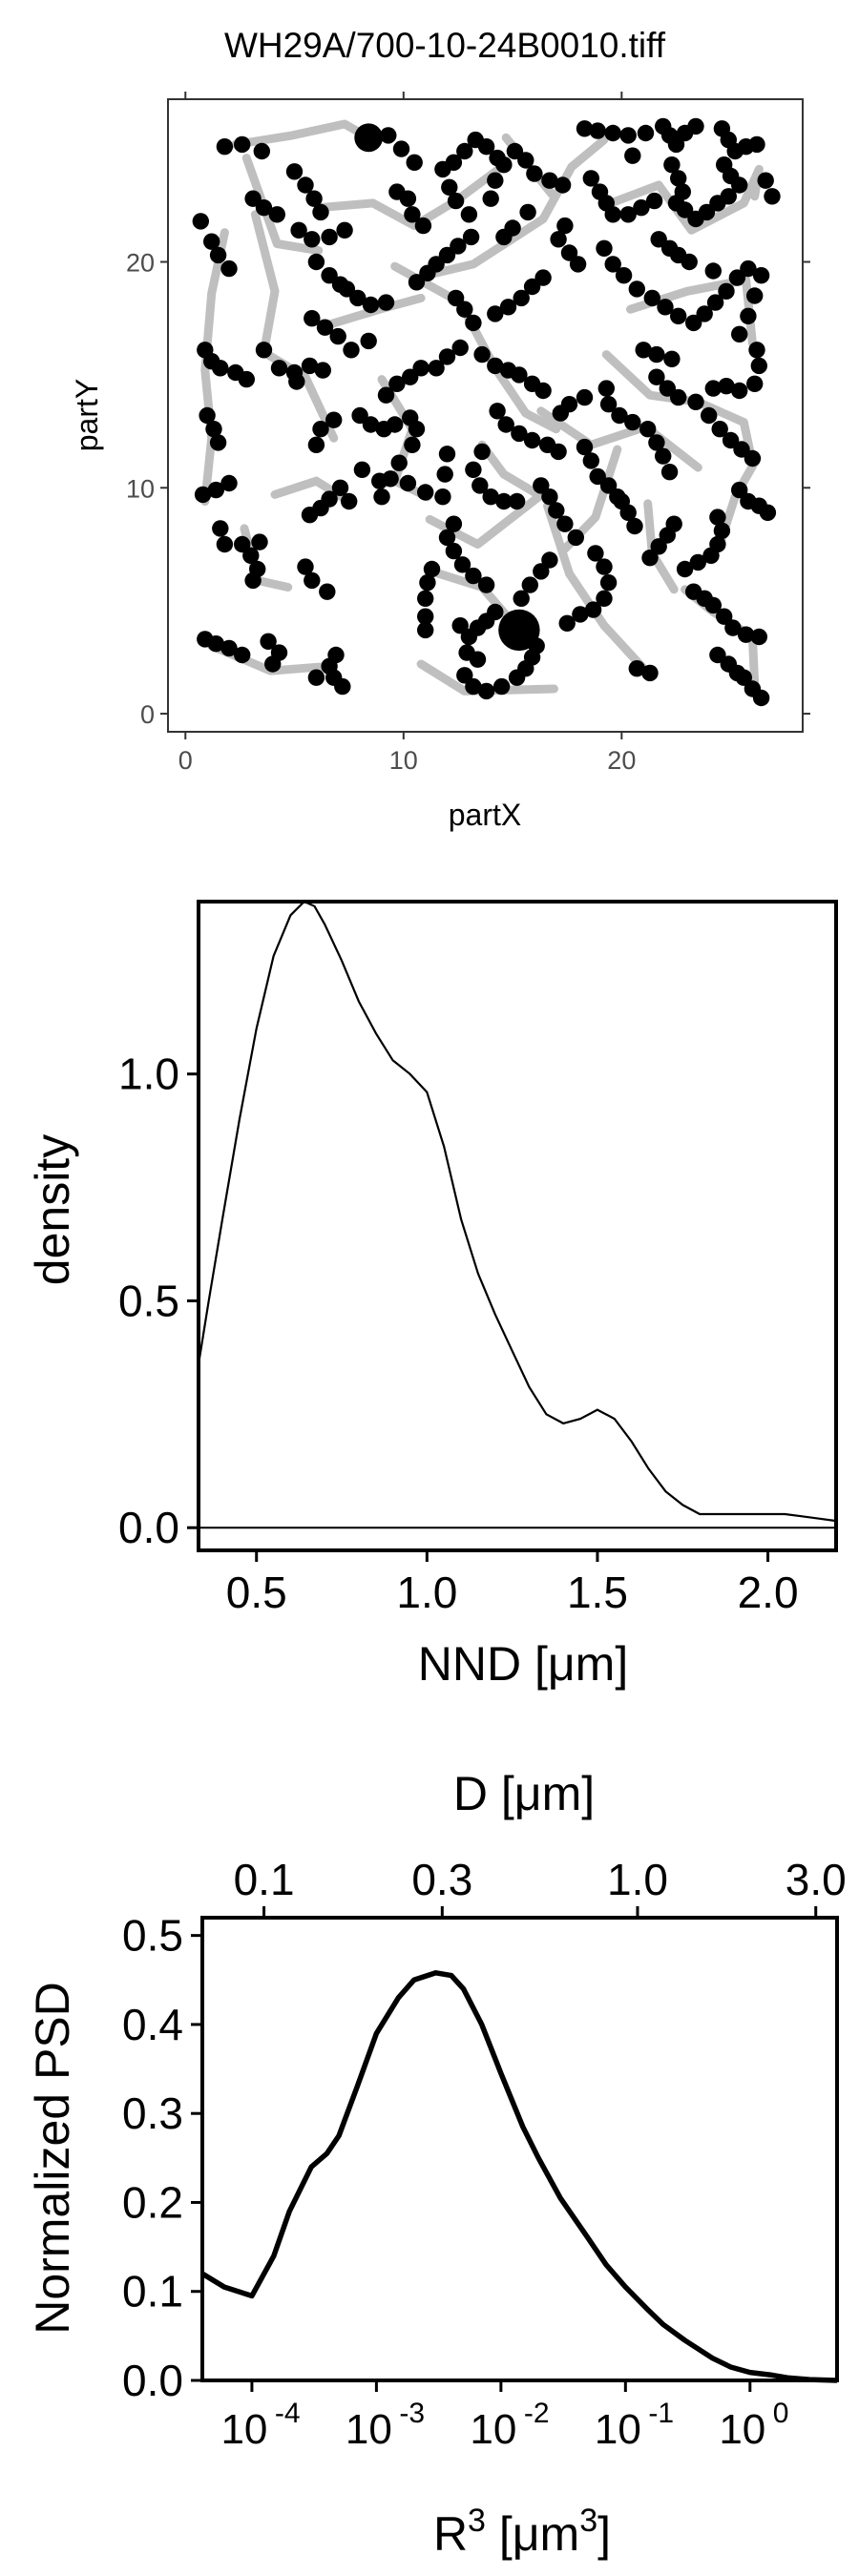 This screenshot has height=2576, width=859. Describe the element at coordinates (185, 760) in the screenshot. I see `network-x-tick-label: 0` at that location.